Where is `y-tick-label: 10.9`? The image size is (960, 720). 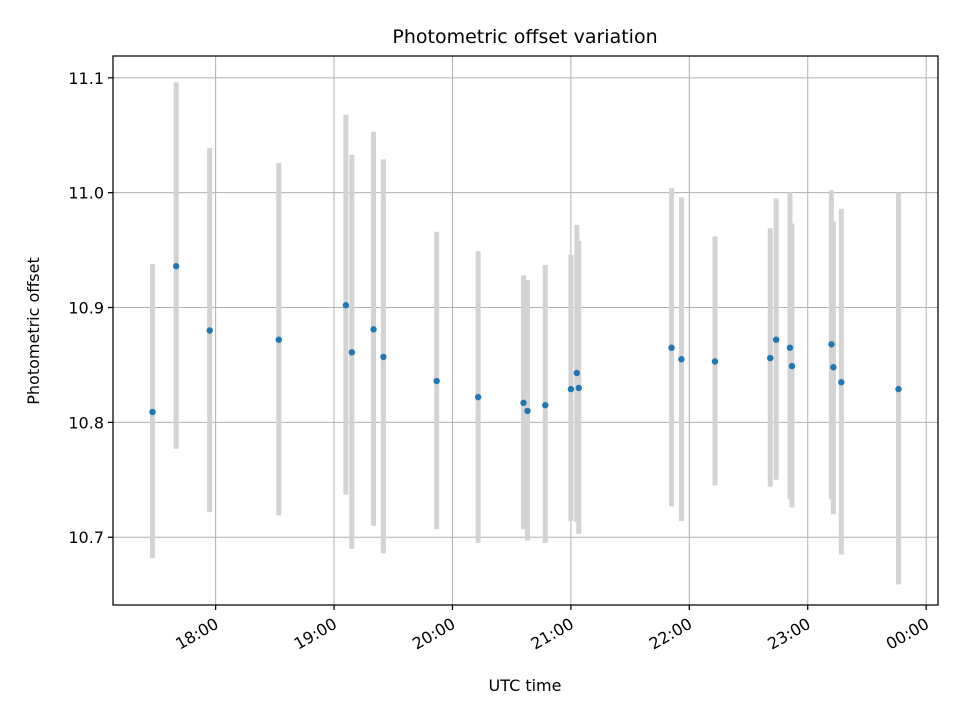 y-tick-label: 10.9 is located at coordinates (86, 308).